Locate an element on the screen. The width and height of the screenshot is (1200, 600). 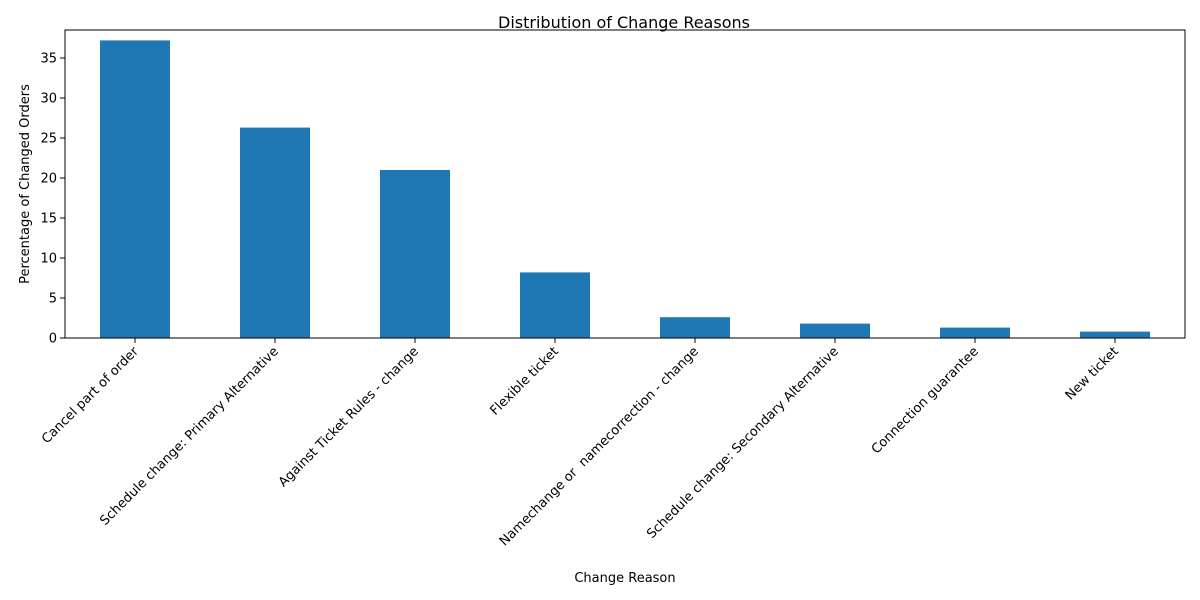
x-tick-label-2: Against Ticket Rules - change is located at coordinates (349, 417).